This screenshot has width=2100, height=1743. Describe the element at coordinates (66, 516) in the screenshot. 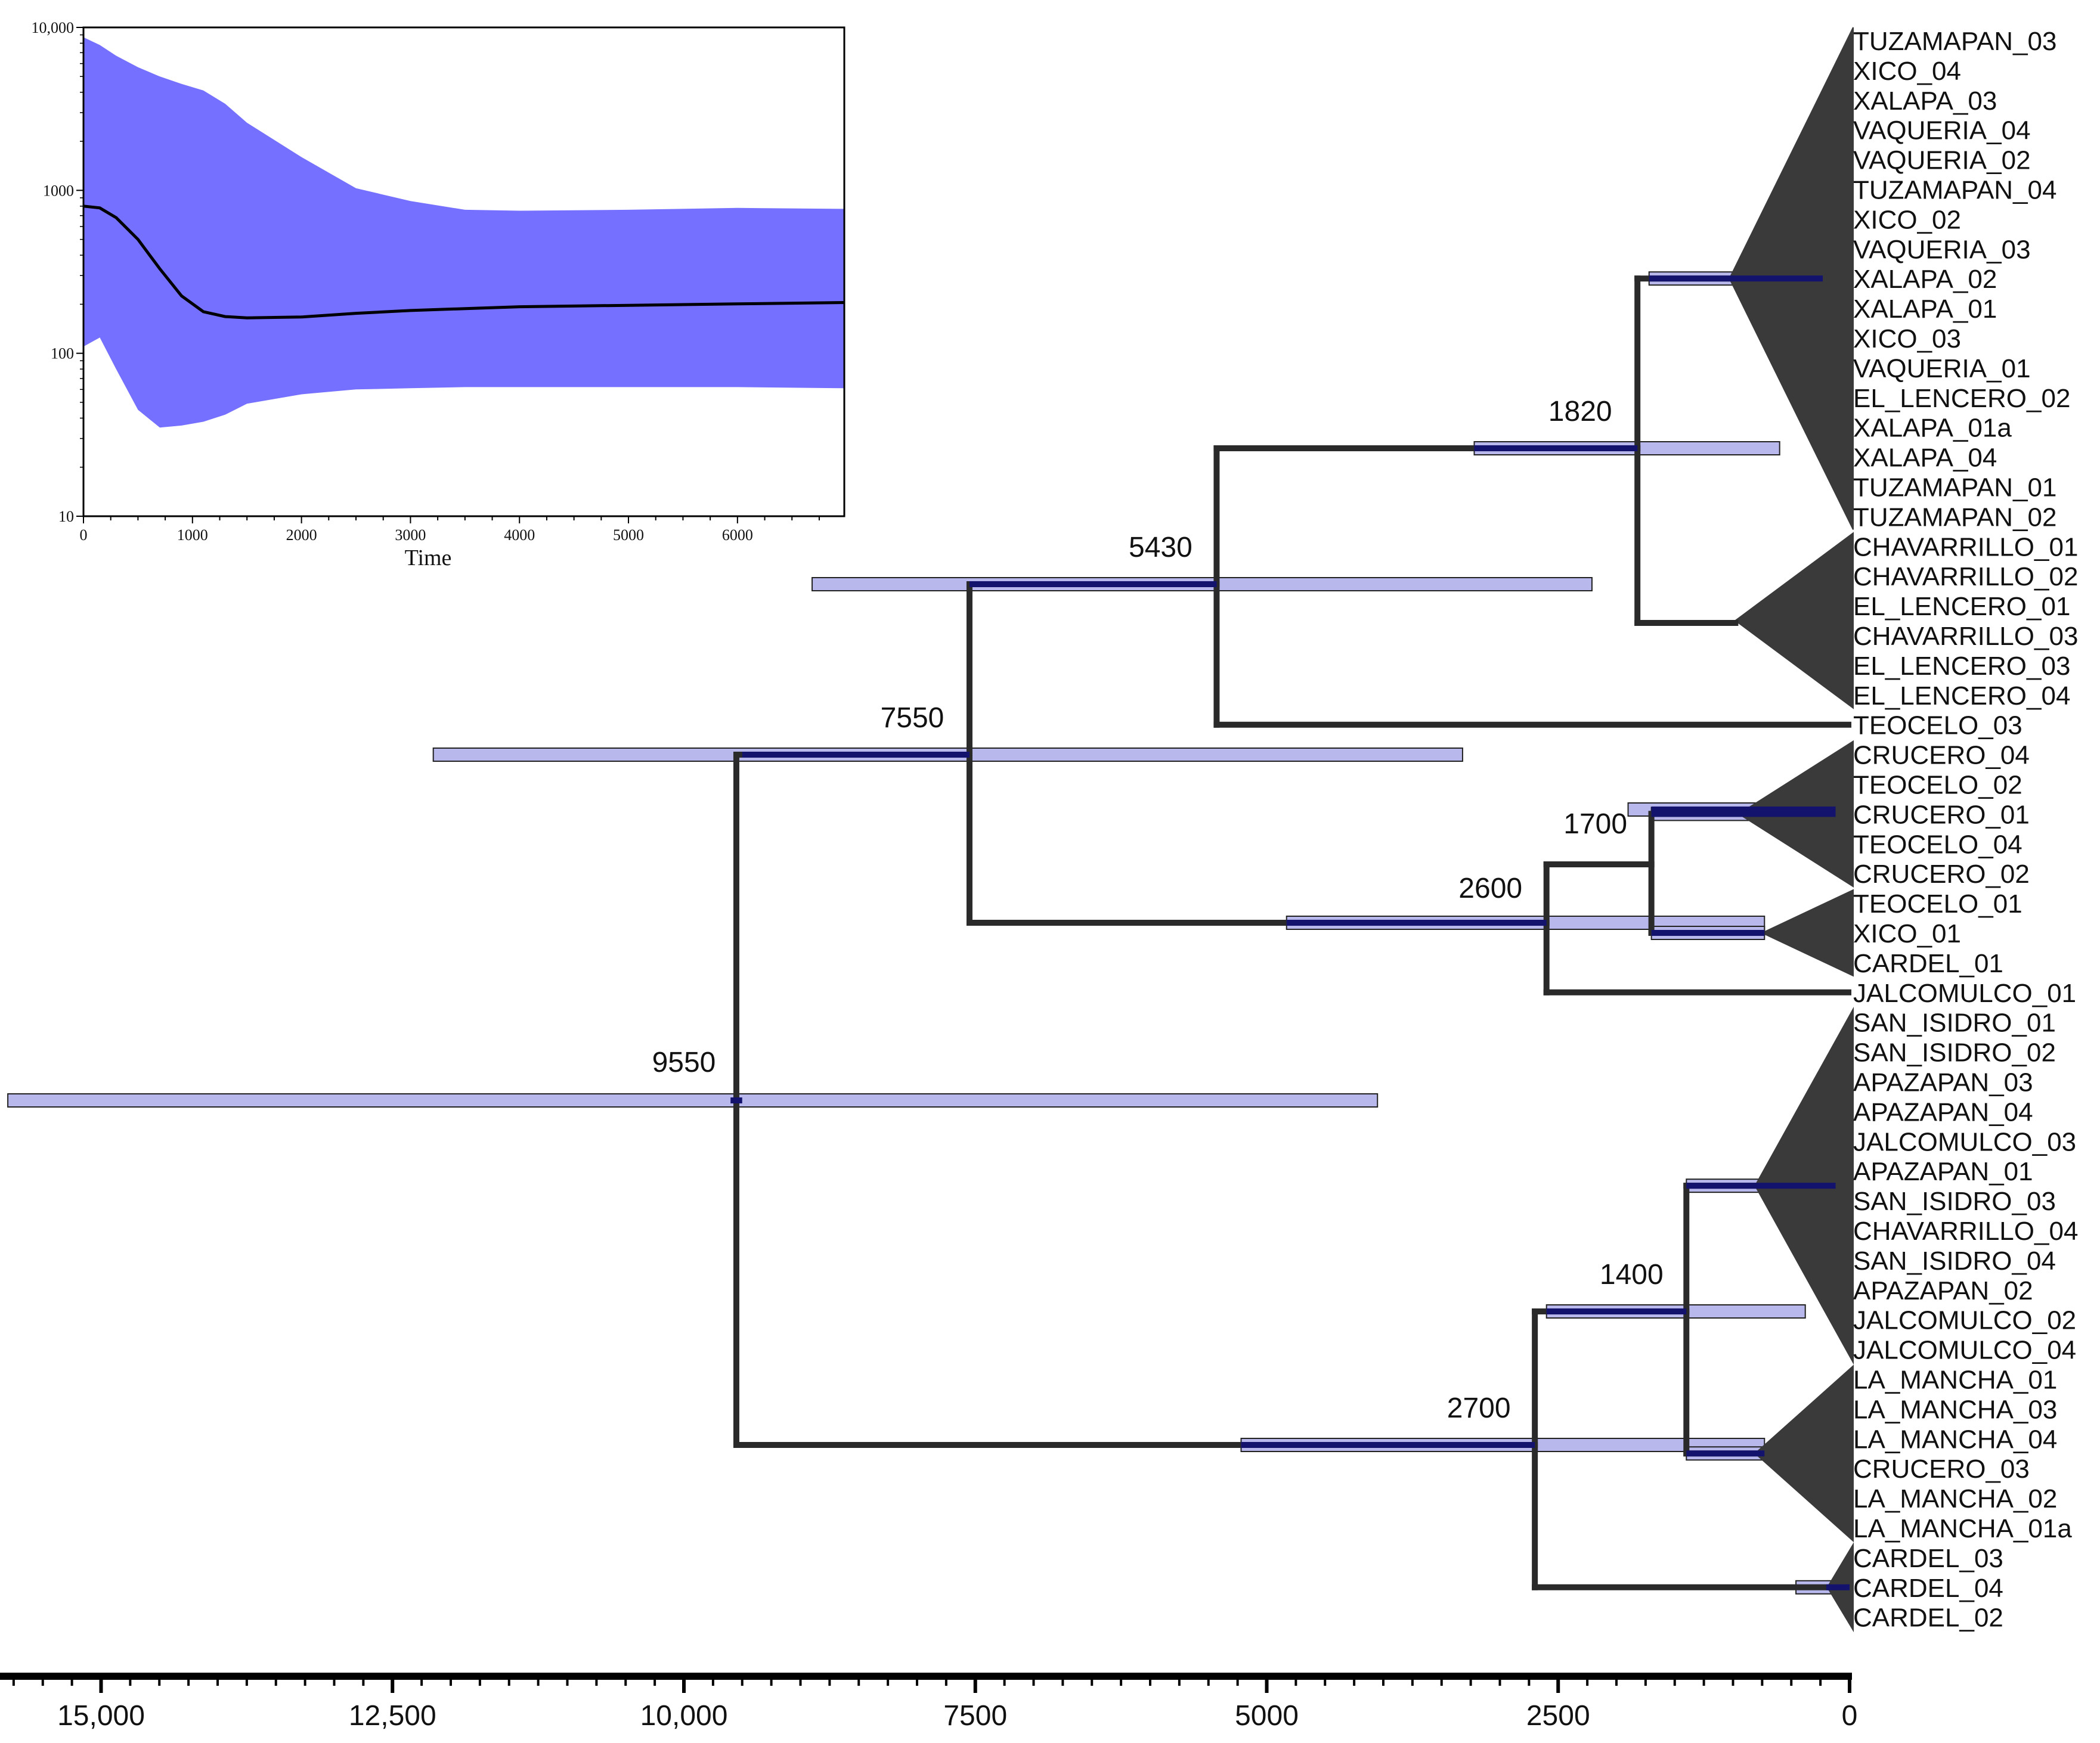

I see `inset-y-label: 10` at that location.